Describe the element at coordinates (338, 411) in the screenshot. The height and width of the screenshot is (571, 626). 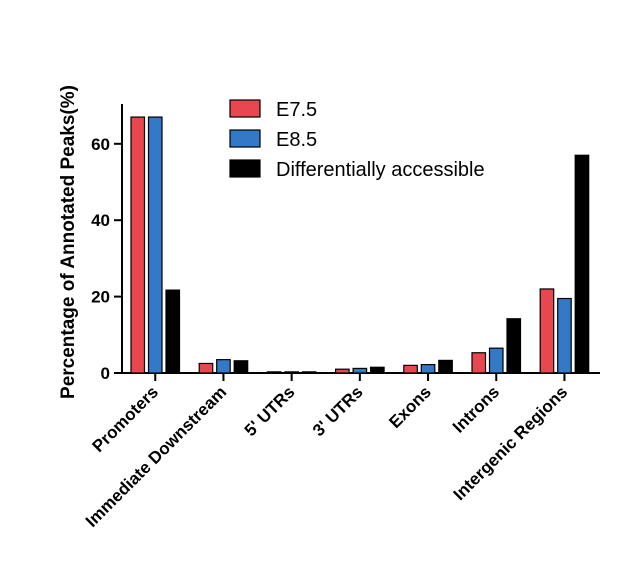
I see `x-tick-label: 3' UTRs` at that location.